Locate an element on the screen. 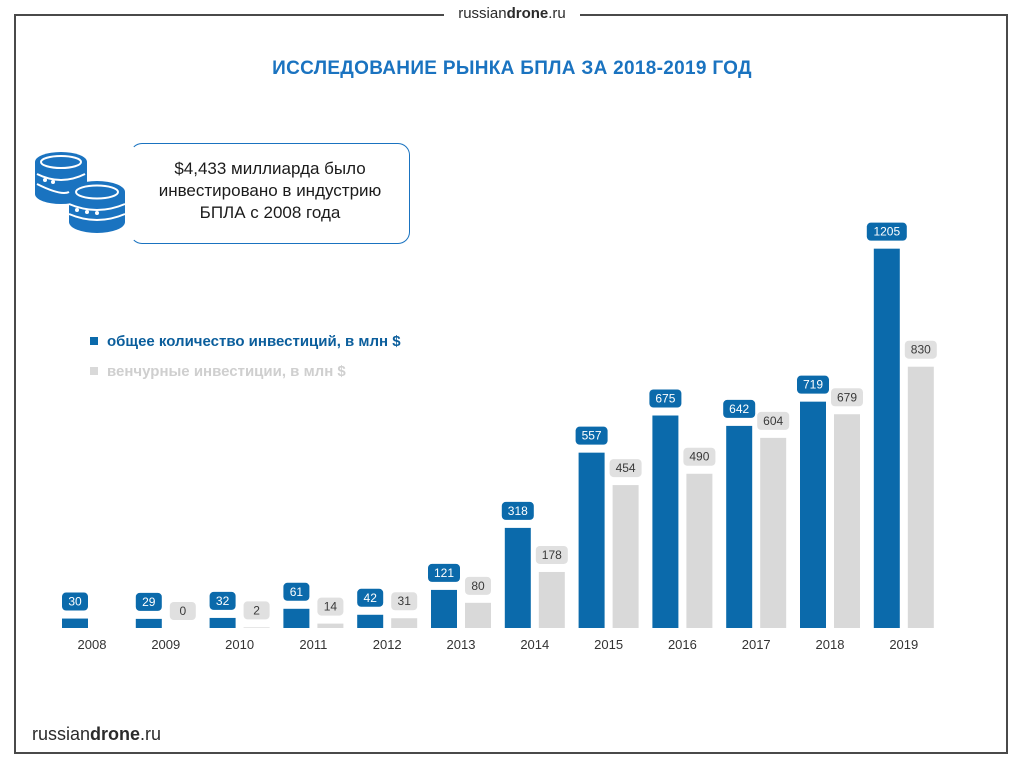 This screenshot has height=767, width=1024. bar-venture-2012 is located at coordinates (404, 623).